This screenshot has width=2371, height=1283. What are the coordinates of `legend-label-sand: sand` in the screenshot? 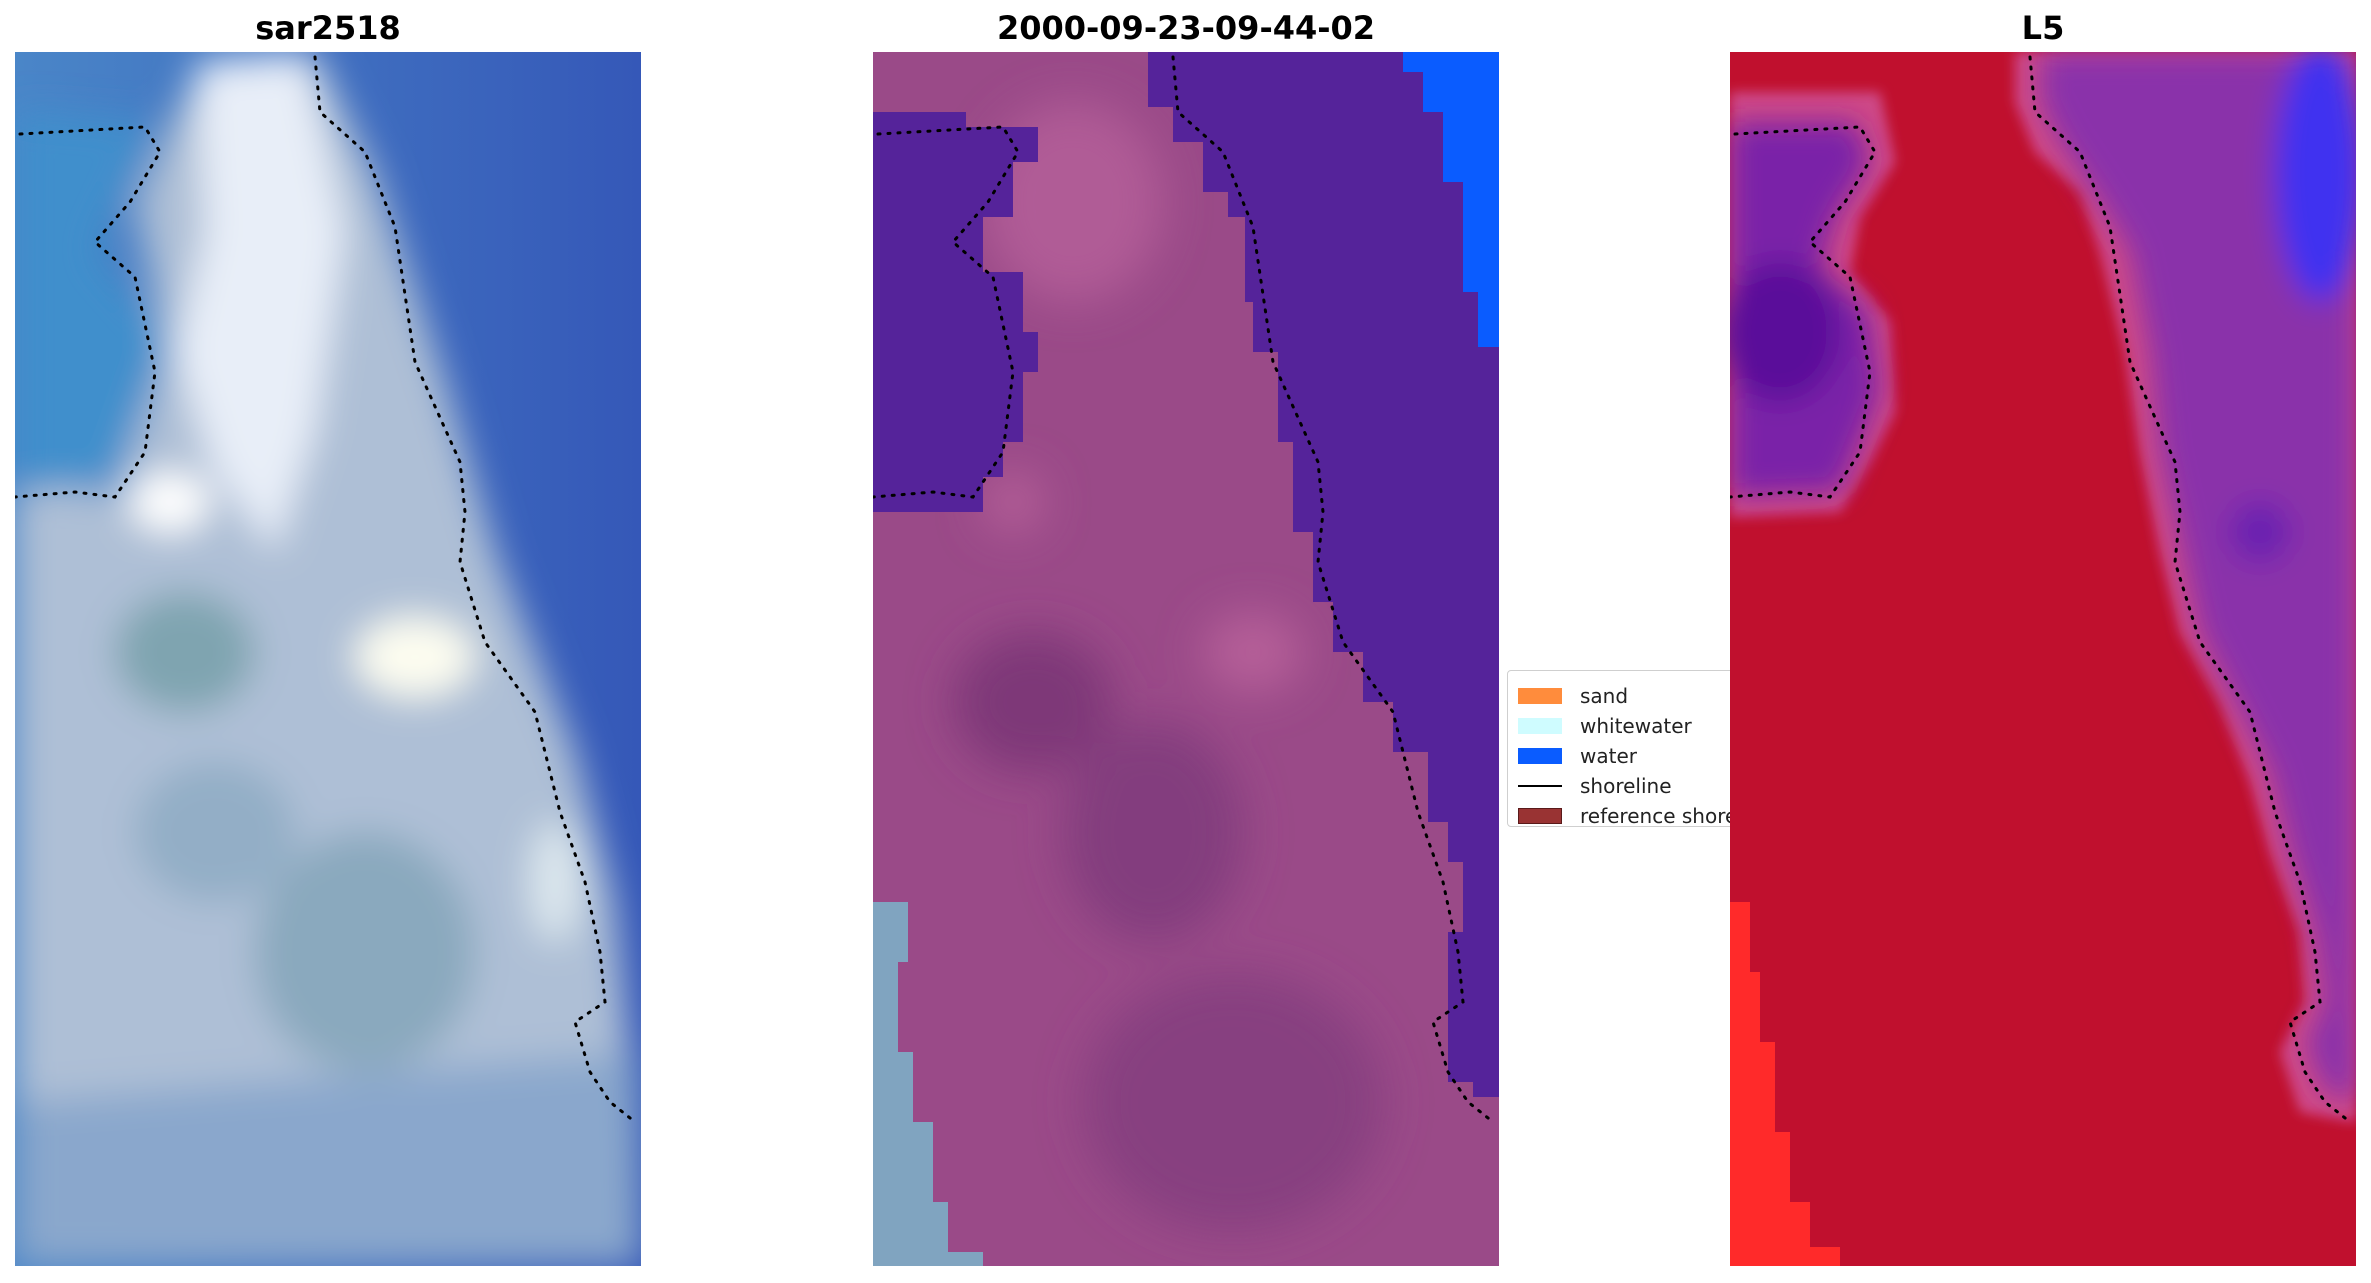 It's located at (1604, 696).